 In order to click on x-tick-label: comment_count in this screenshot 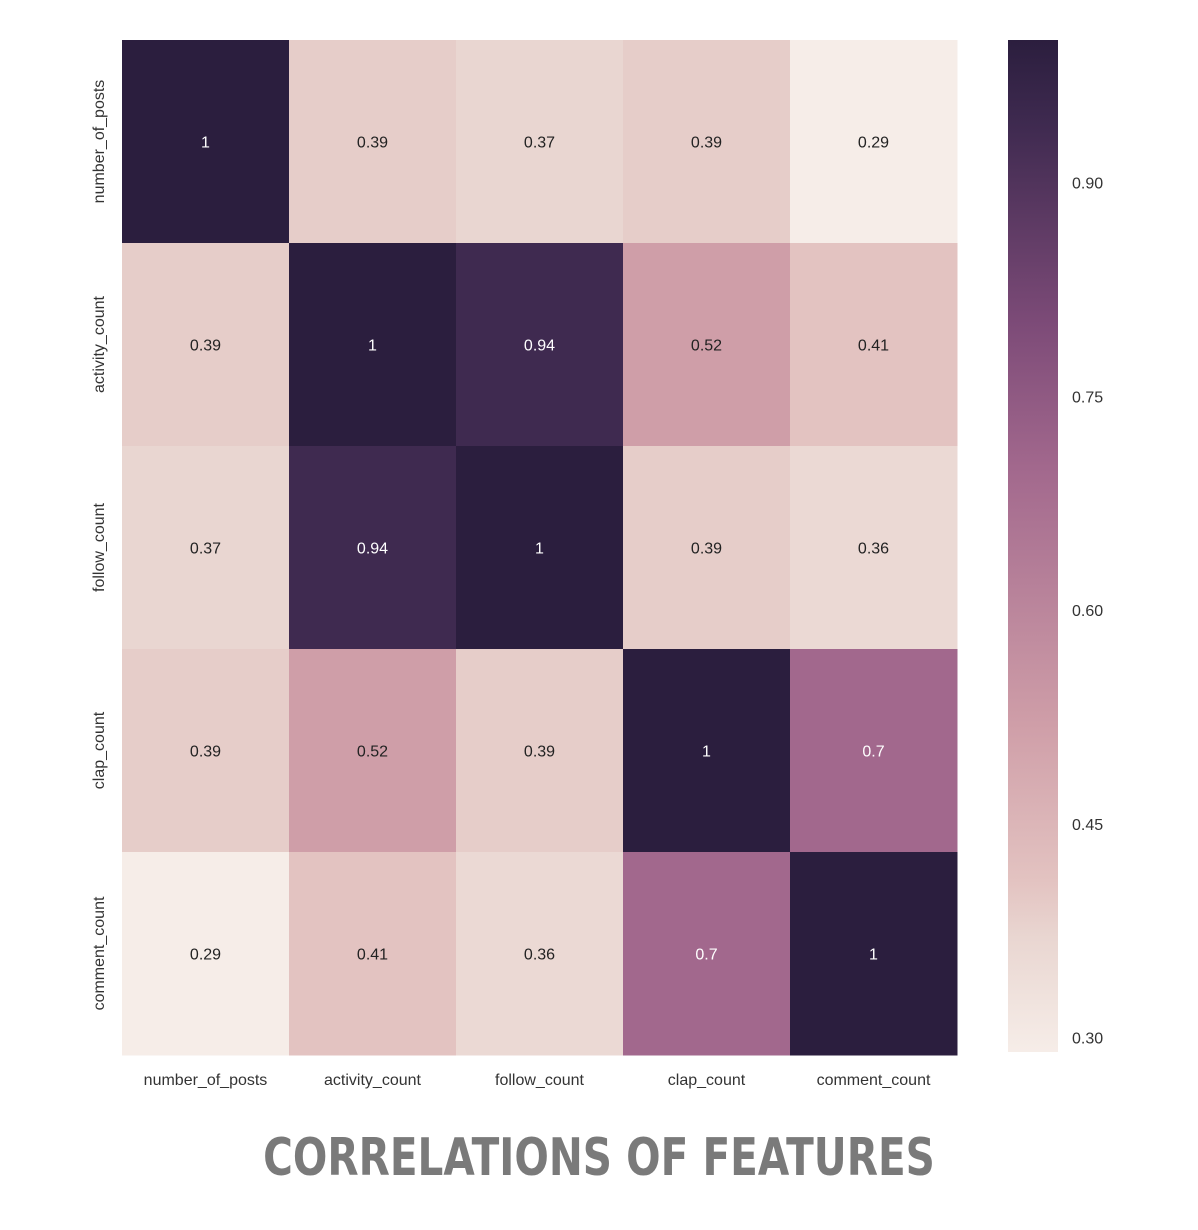, I will do `click(874, 1080)`.